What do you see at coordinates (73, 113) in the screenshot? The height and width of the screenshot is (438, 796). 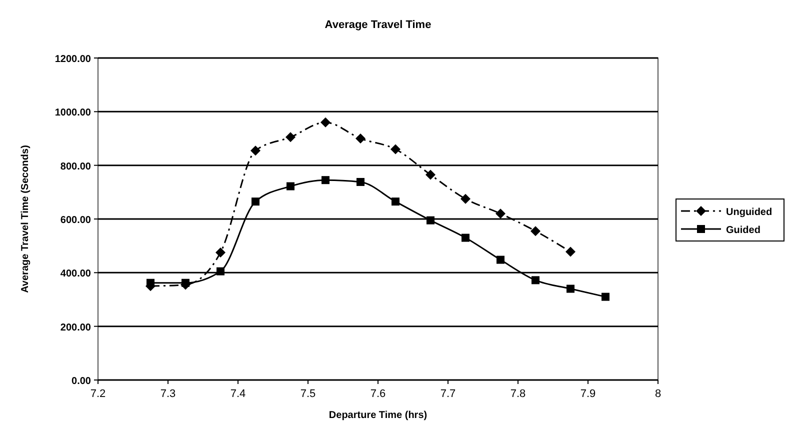 I see `y-tick-label: 1000.00` at bounding box center [73, 113].